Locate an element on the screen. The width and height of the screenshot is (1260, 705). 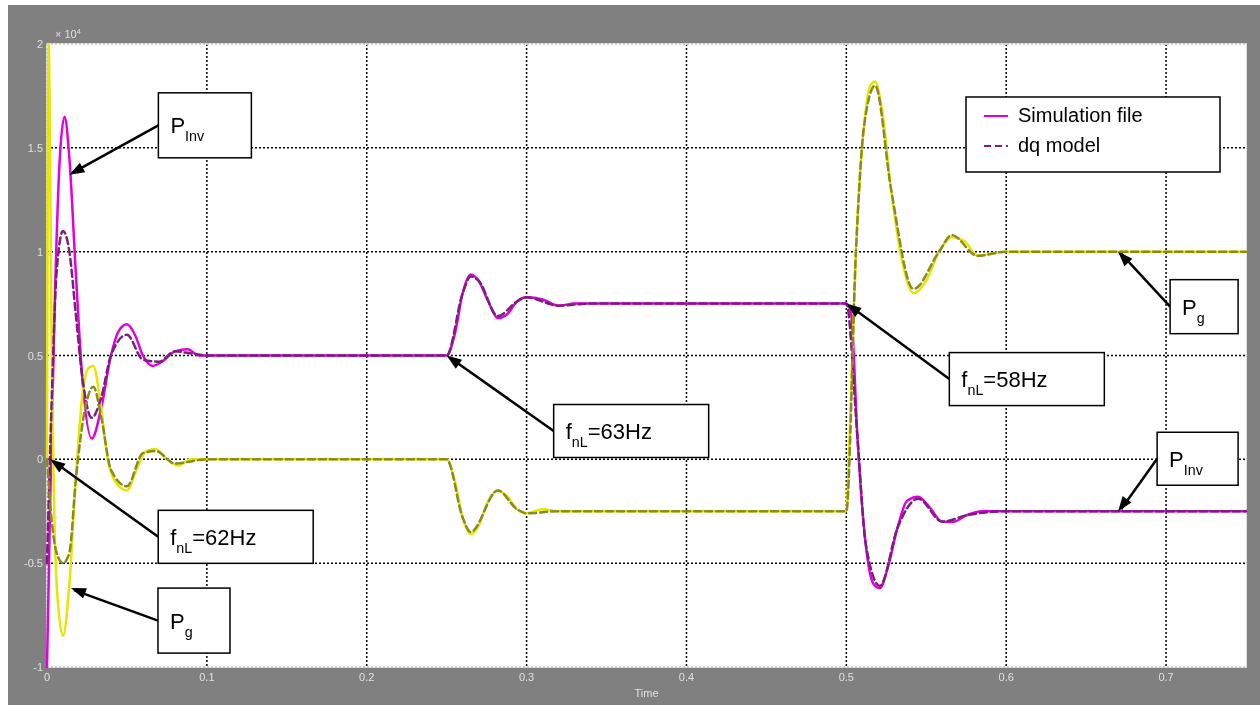
x-tick-label: 0.1 is located at coordinates (207, 677).